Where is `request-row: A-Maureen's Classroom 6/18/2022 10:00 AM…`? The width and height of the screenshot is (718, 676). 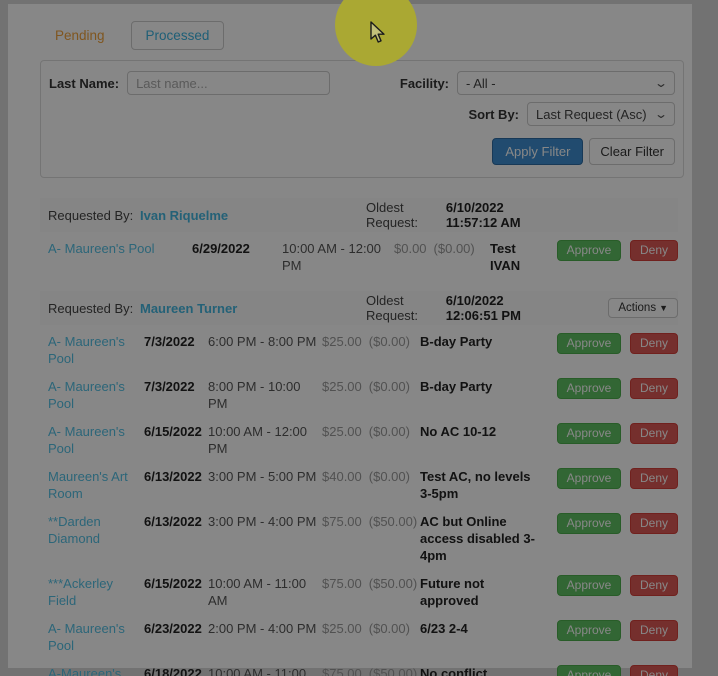
request-row: A-Maureen's Classroom 6/18/2022 10:00 AM… is located at coordinates (359, 668).